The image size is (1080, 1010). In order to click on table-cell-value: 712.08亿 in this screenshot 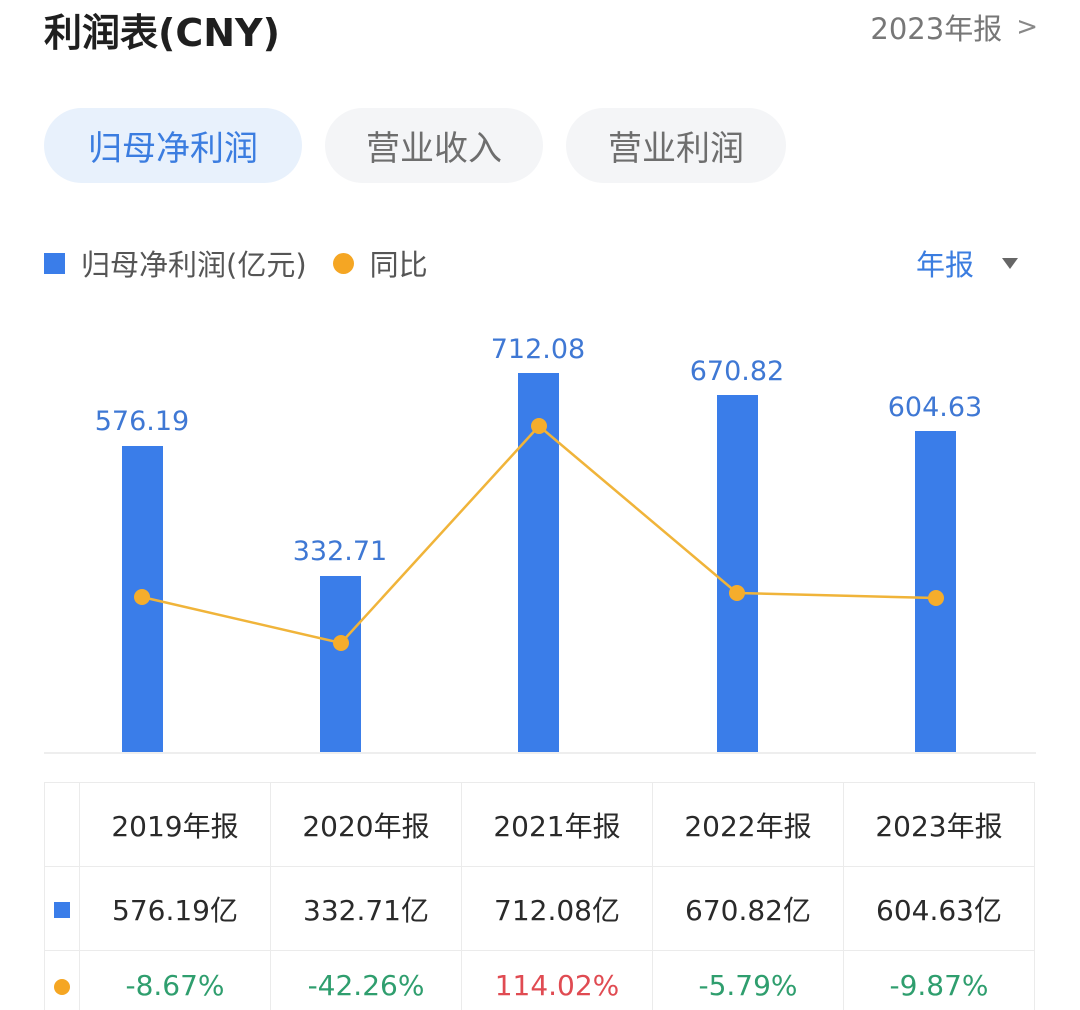, I will do `click(557, 908)`.